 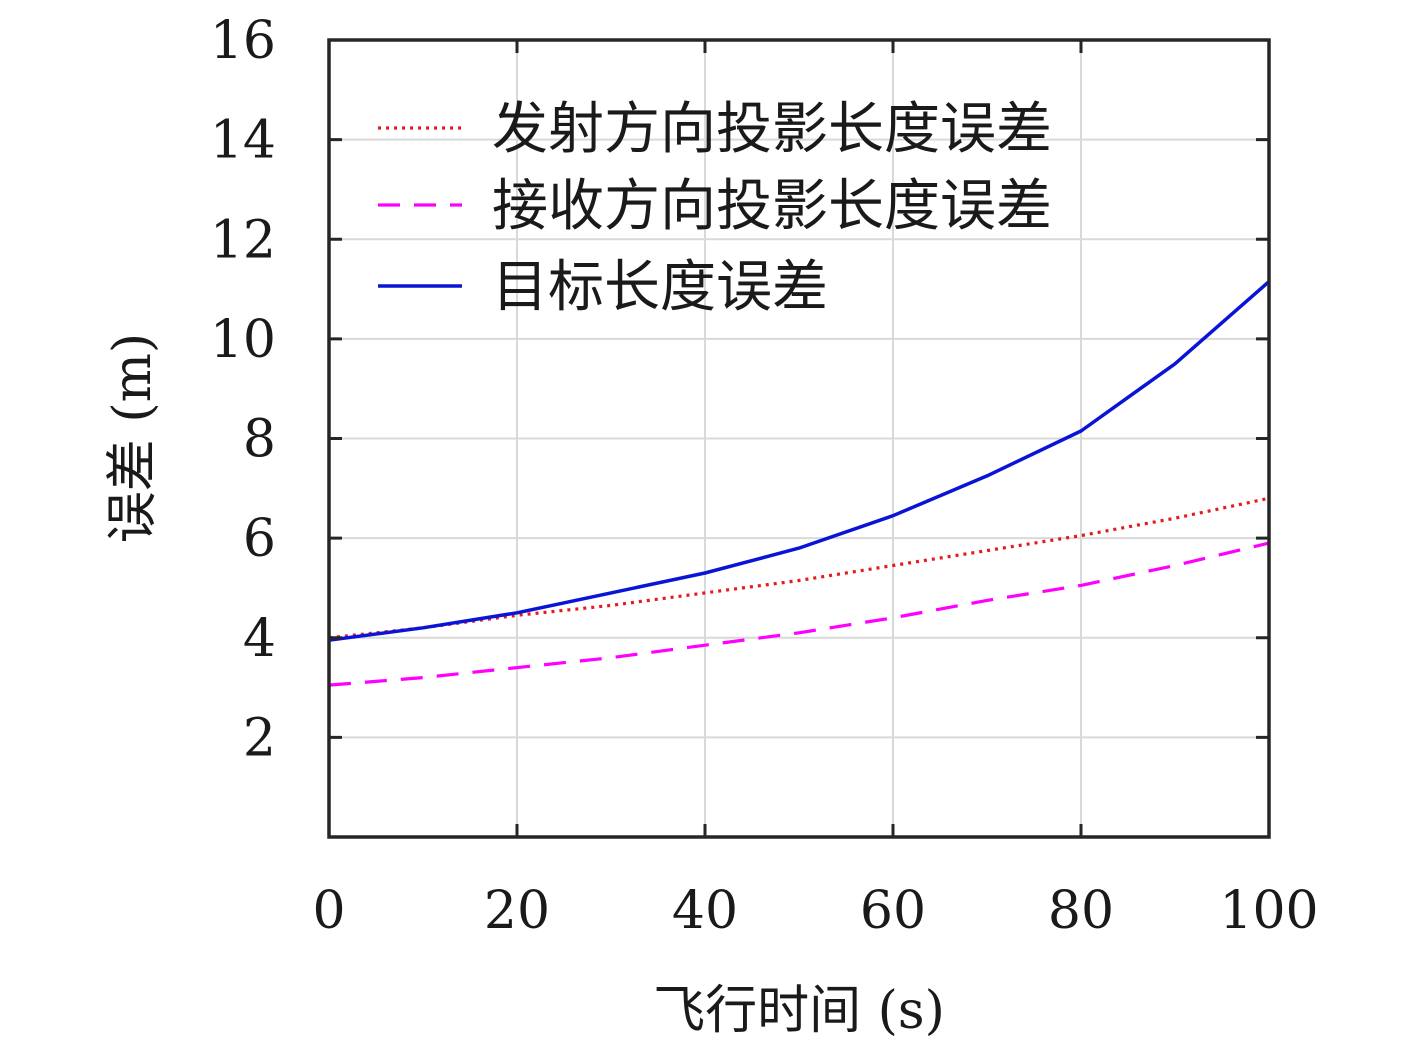 I want to click on x-tick-label: 100, so click(x=1268, y=911).